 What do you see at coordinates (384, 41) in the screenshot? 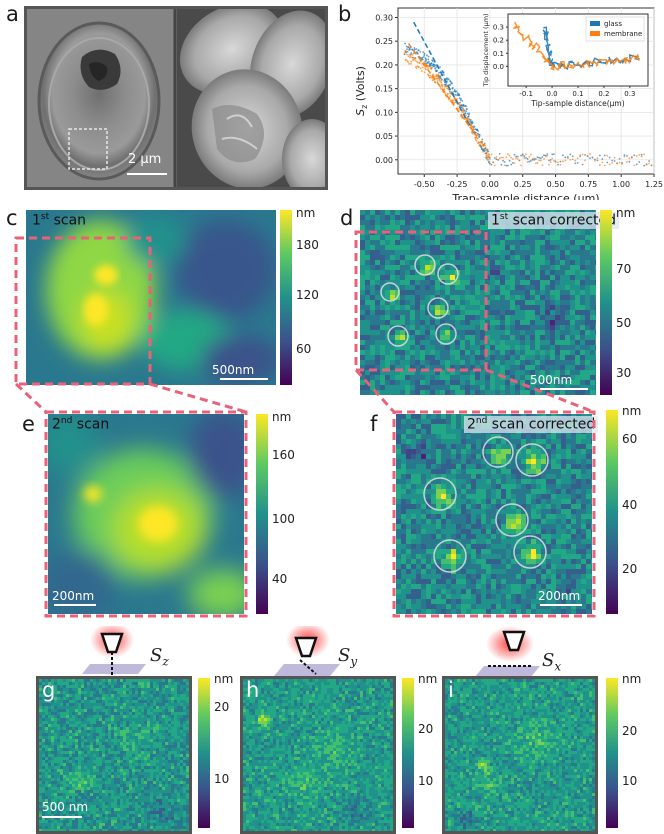
I see `chart-b-ytick-label: 0.25` at bounding box center [384, 41].